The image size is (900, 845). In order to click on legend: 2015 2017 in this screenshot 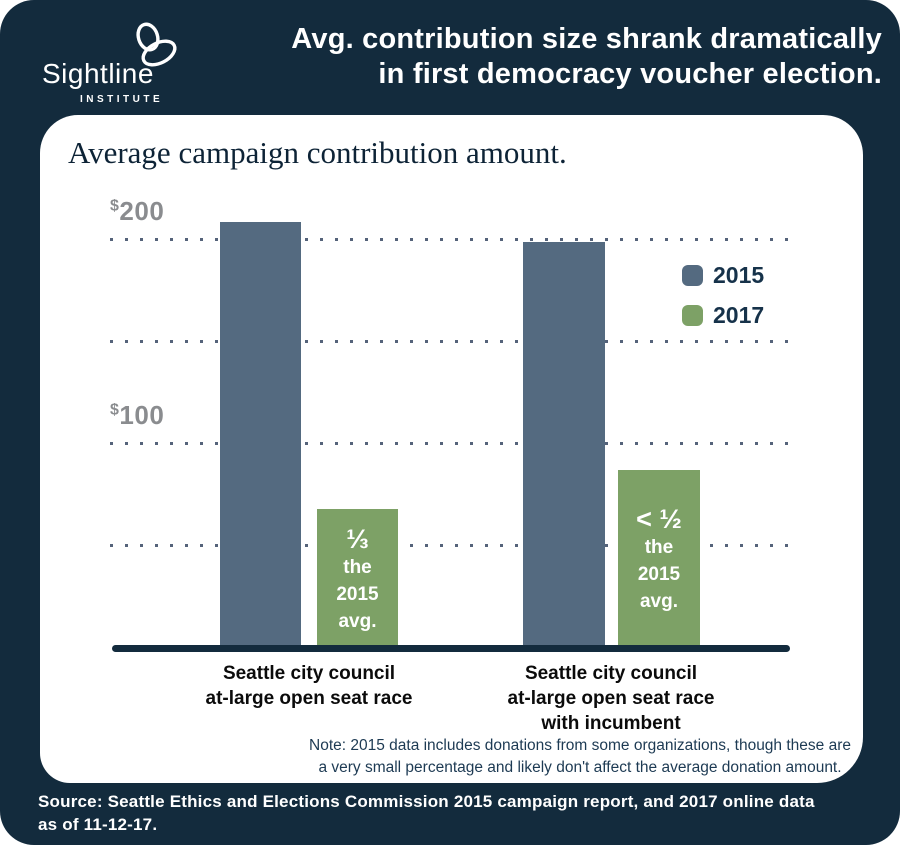, I will do `click(723, 295)`.